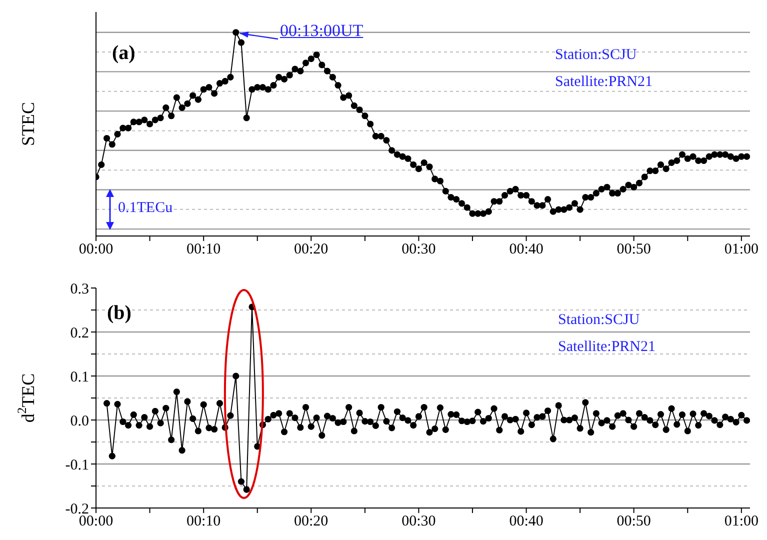 The image size is (767, 540). Describe the element at coordinates (119, 313) in the screenshot. I see `annotation: (b)` at that location.